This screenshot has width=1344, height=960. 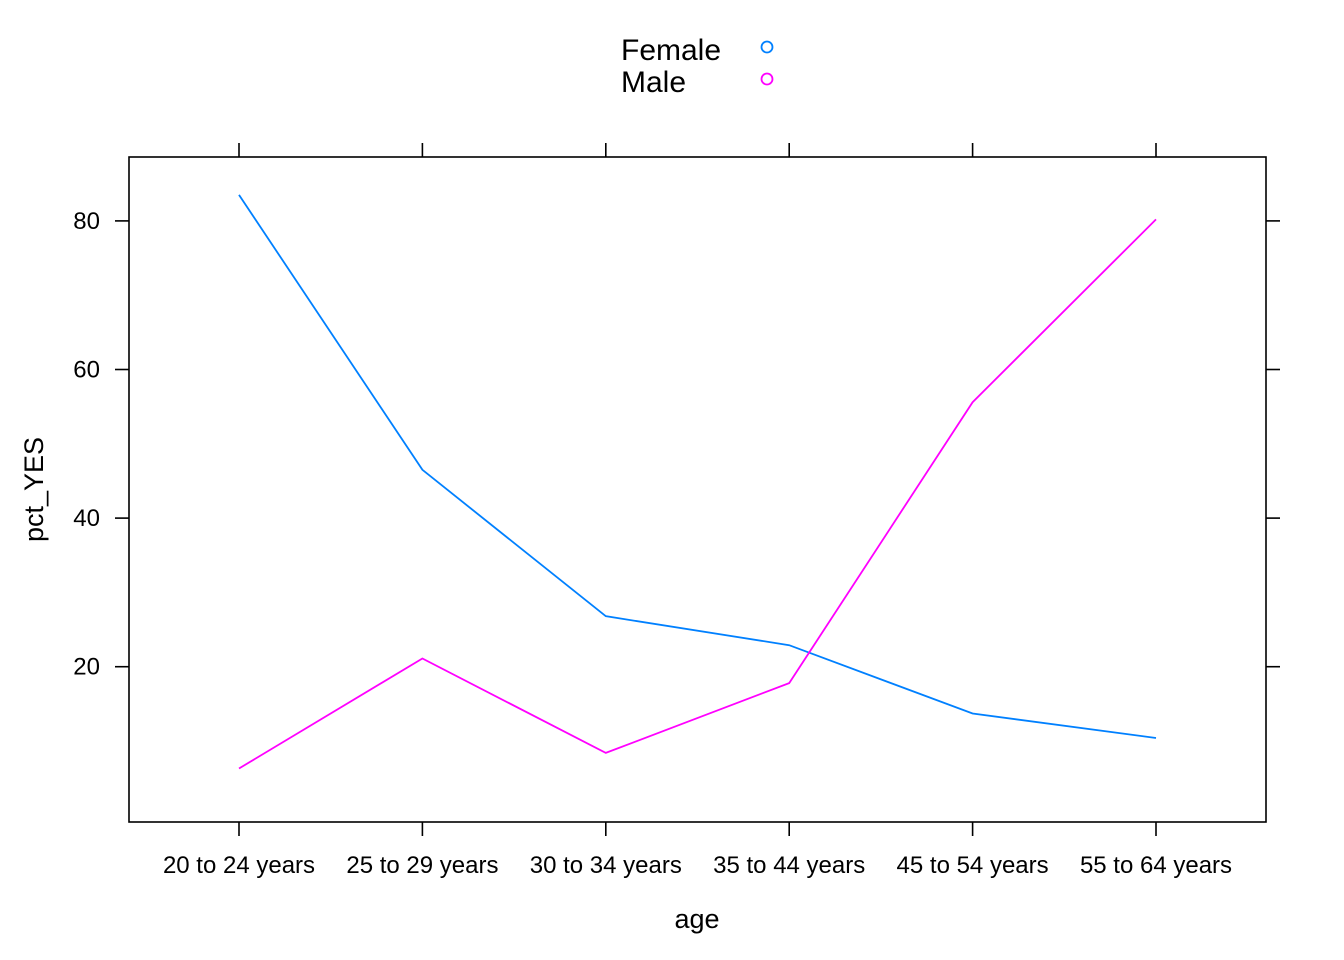 I want to click on x-axis-title: age, so click(x=696, y=919).